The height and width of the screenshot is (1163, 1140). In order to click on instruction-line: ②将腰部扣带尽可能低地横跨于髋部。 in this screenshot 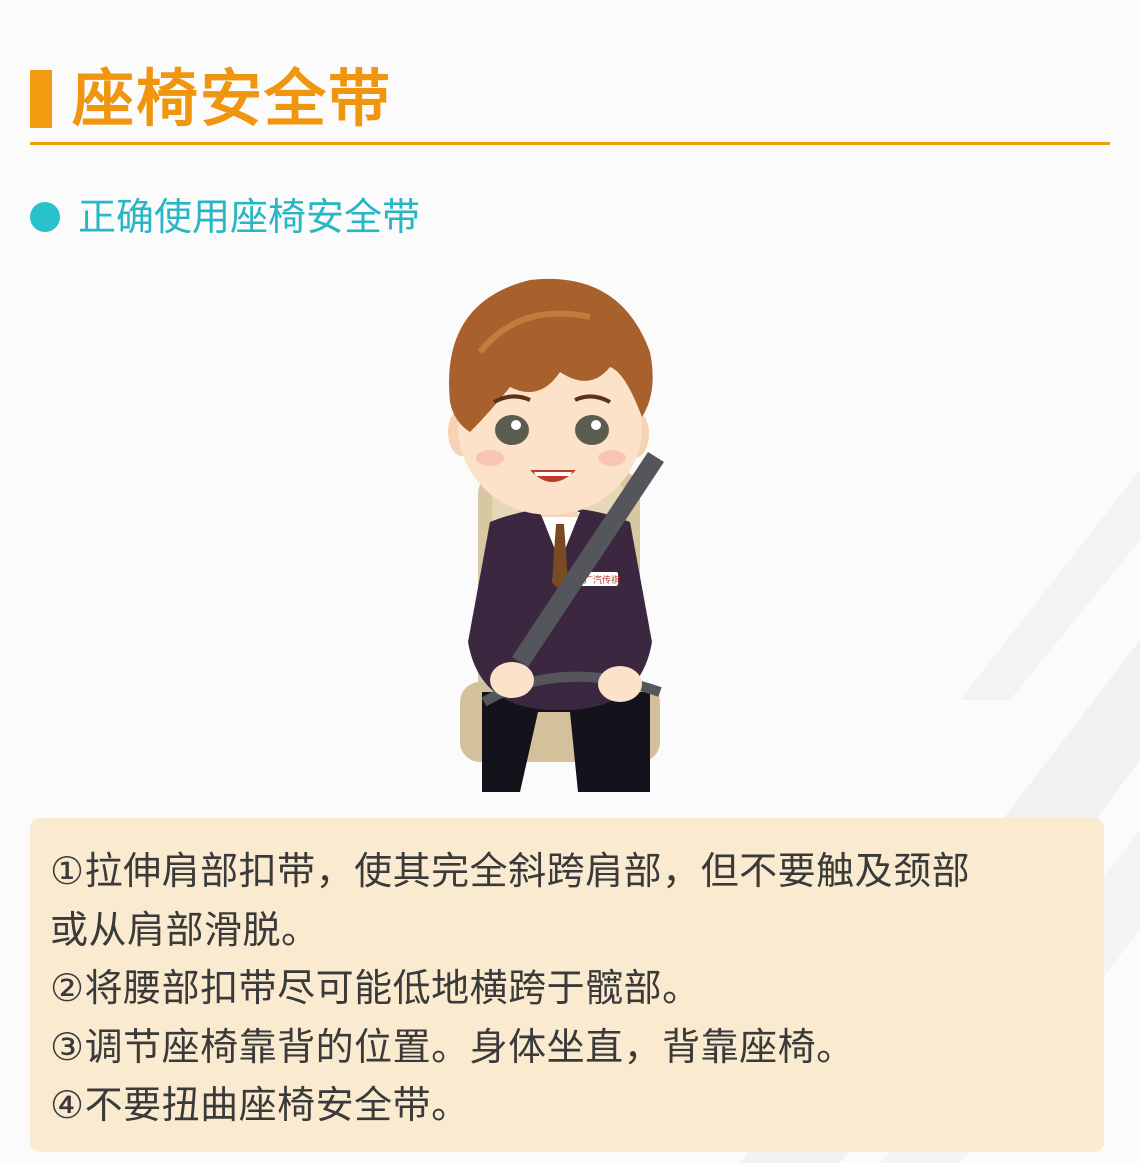, I will do `click(375, 988)`.